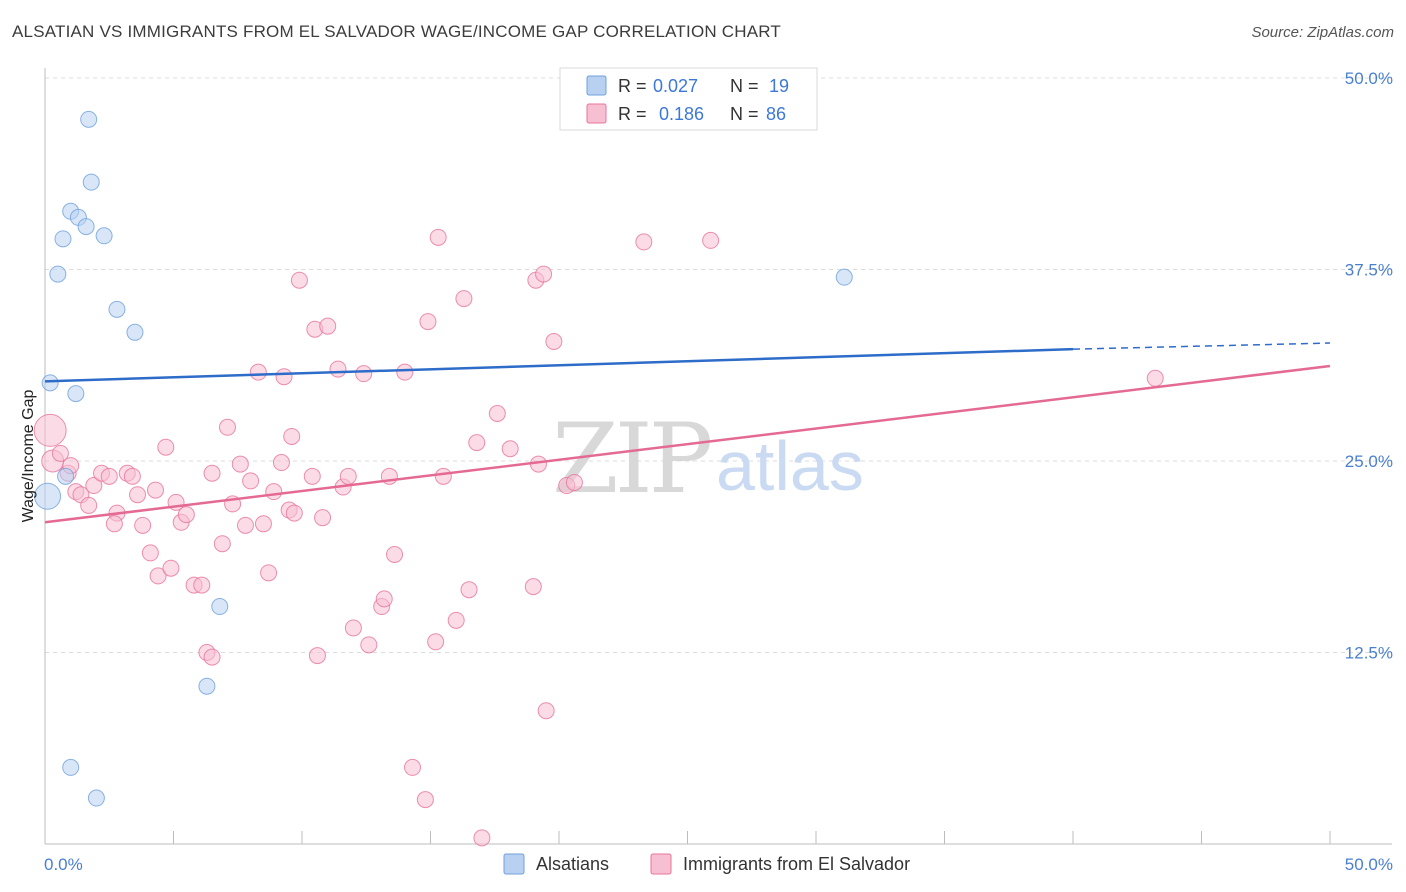  Describe the element at coordinates (790, 466) in the screenshot. I see `watermark-atlas: atlas` at that location.